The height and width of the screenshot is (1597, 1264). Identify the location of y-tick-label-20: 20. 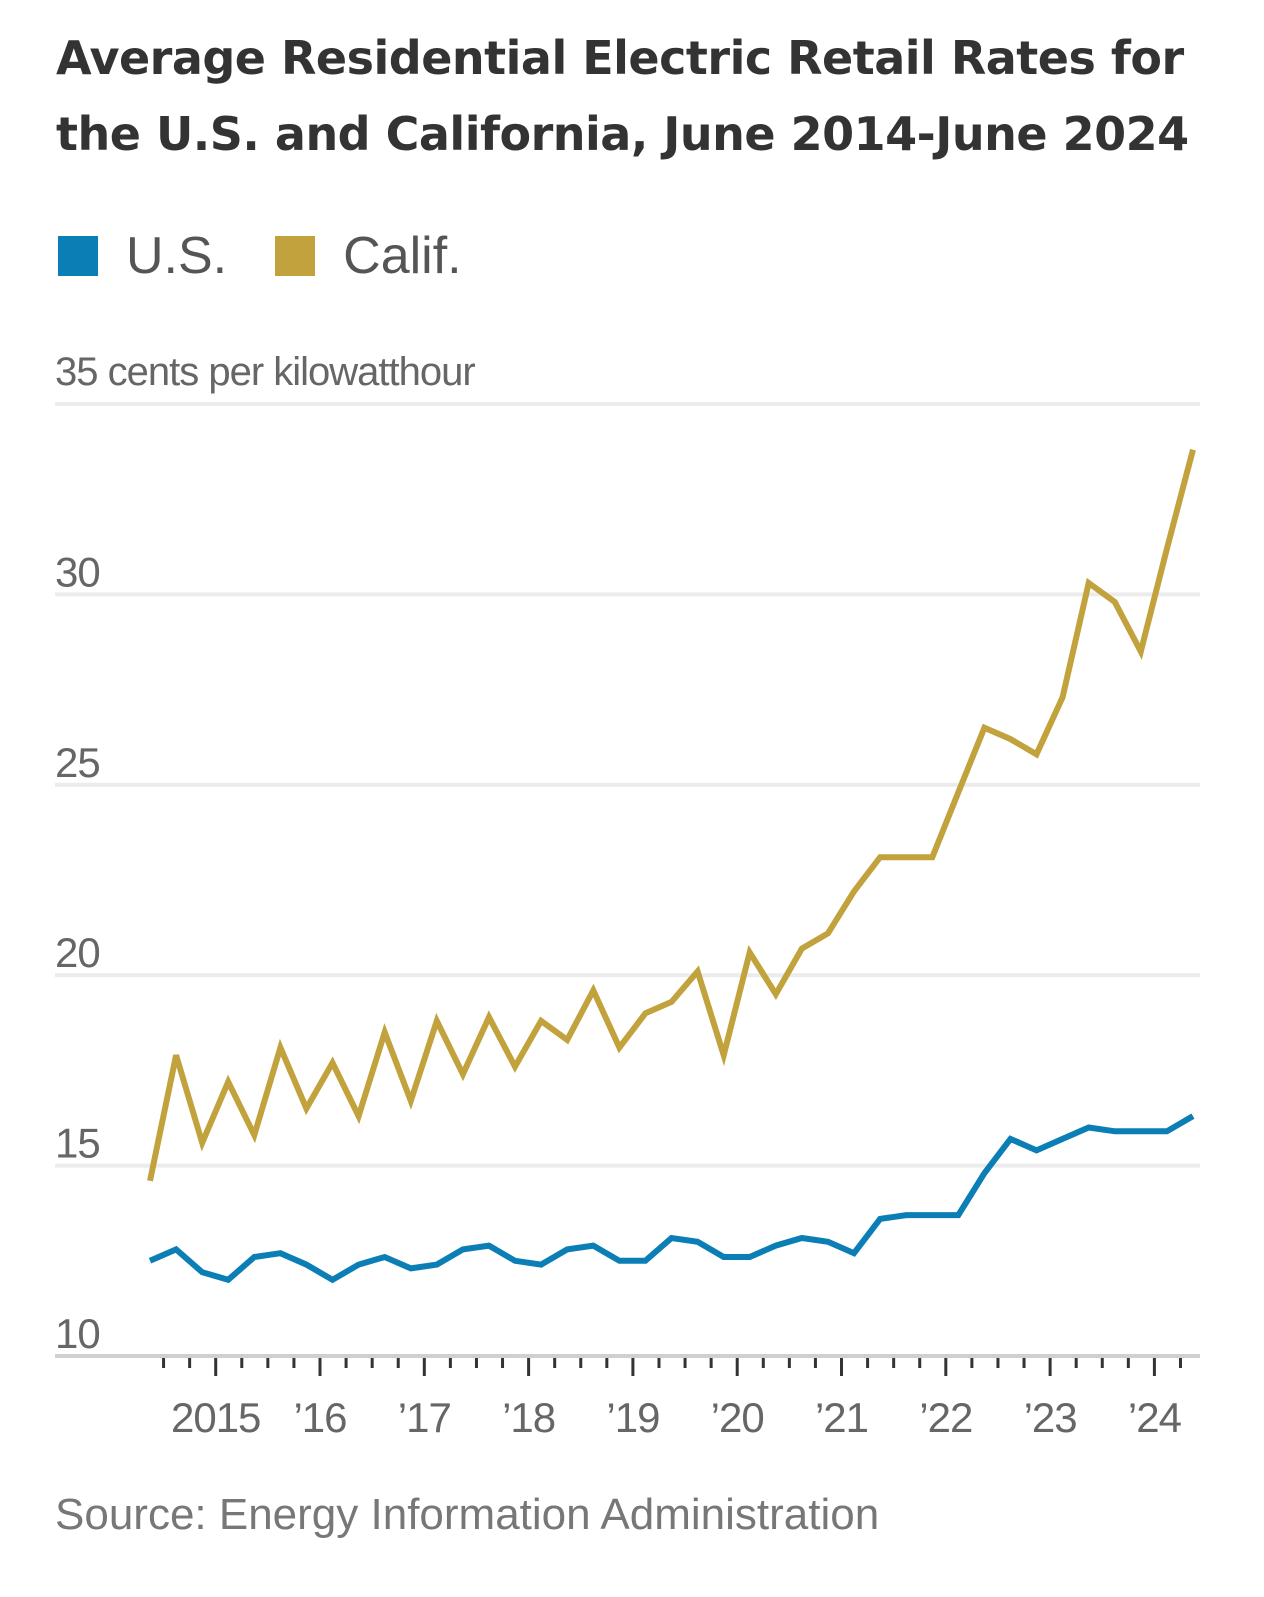
(77, 952).